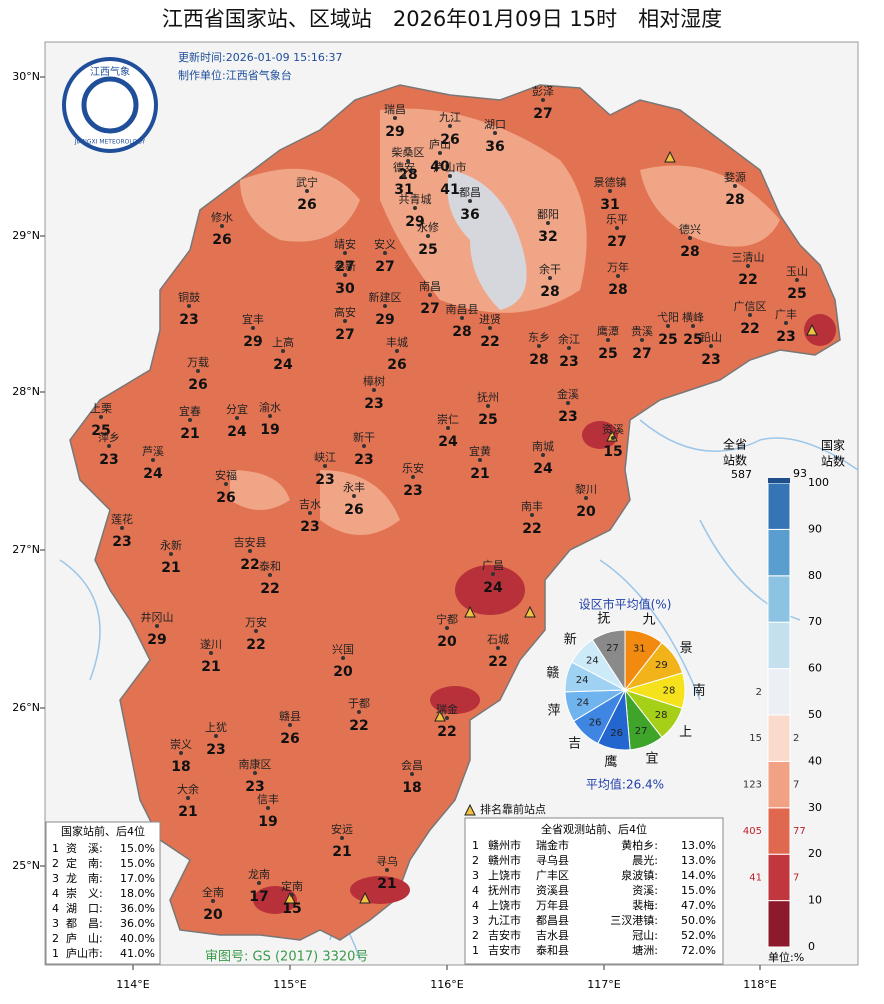  I want to click on colorbar-tick: 70, so click(815, 621).